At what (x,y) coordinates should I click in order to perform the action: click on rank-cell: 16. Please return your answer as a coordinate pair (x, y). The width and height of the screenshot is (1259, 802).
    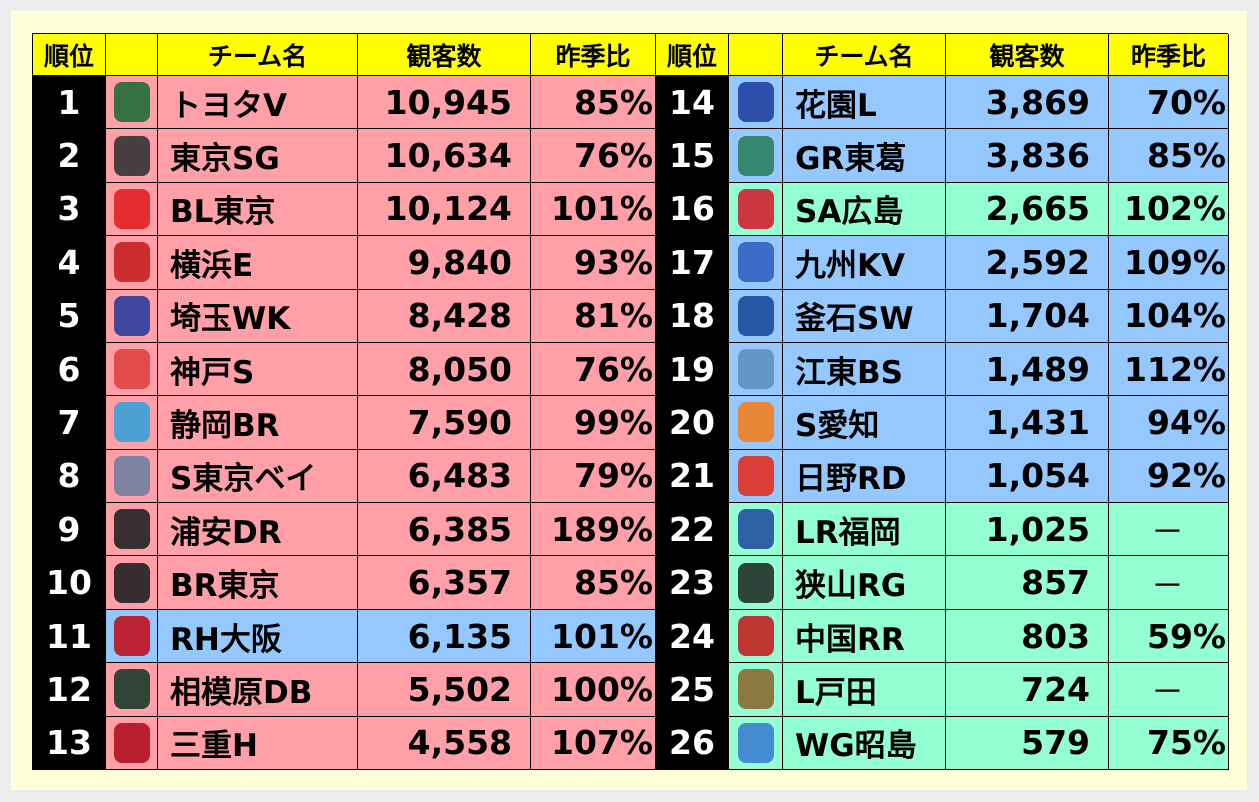
    Looking at the image, I should click on (692, 209).